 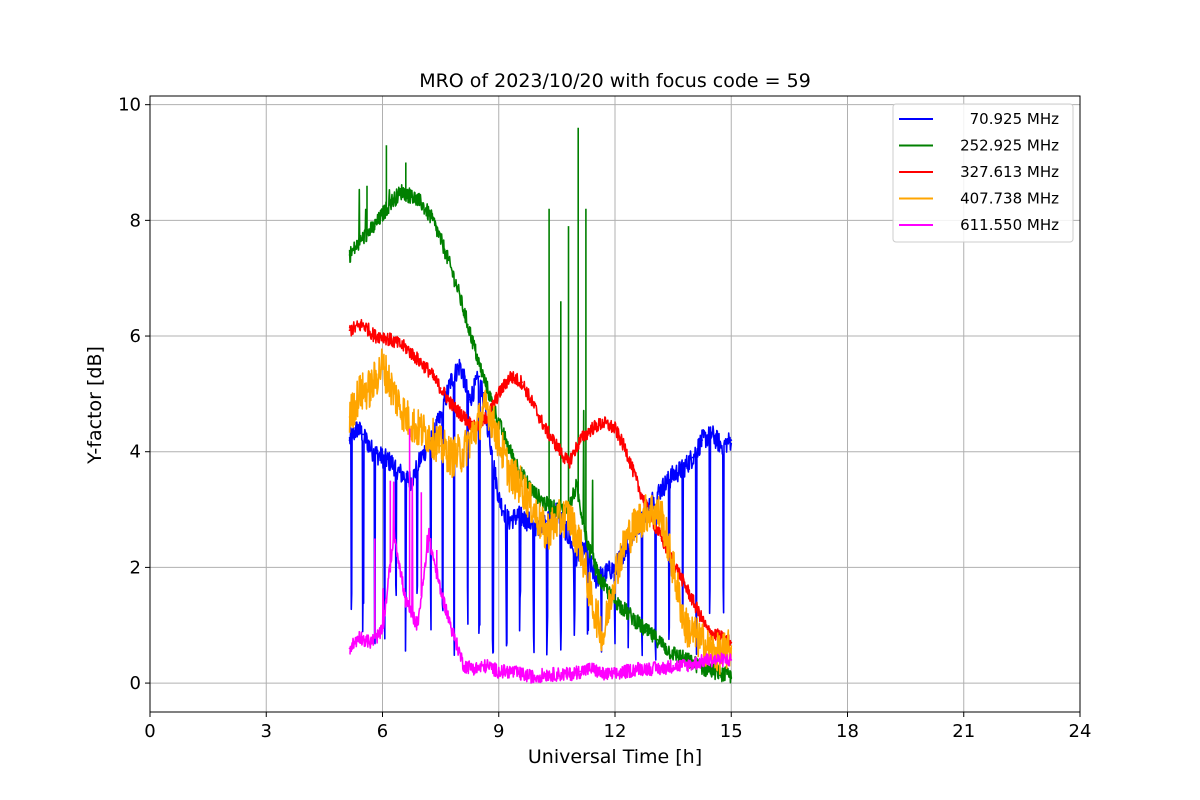 I want to click on series-line, so click(x=540, y=511).